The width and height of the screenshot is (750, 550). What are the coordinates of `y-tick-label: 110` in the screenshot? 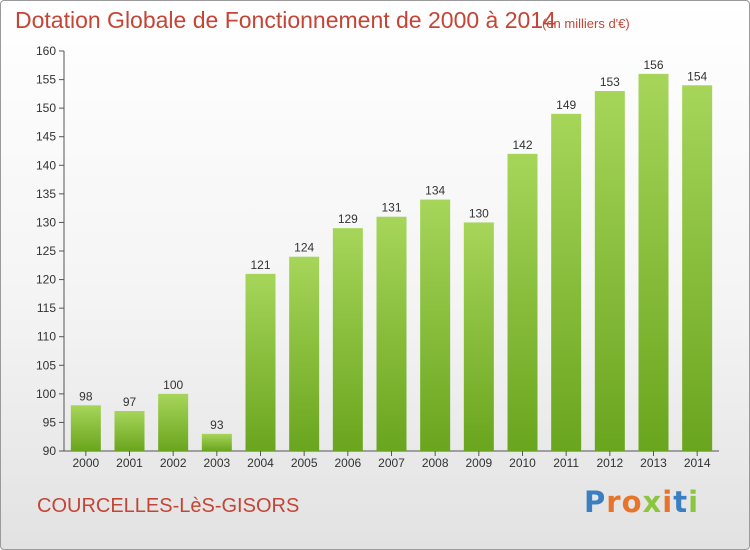 It's located at (46, 337).